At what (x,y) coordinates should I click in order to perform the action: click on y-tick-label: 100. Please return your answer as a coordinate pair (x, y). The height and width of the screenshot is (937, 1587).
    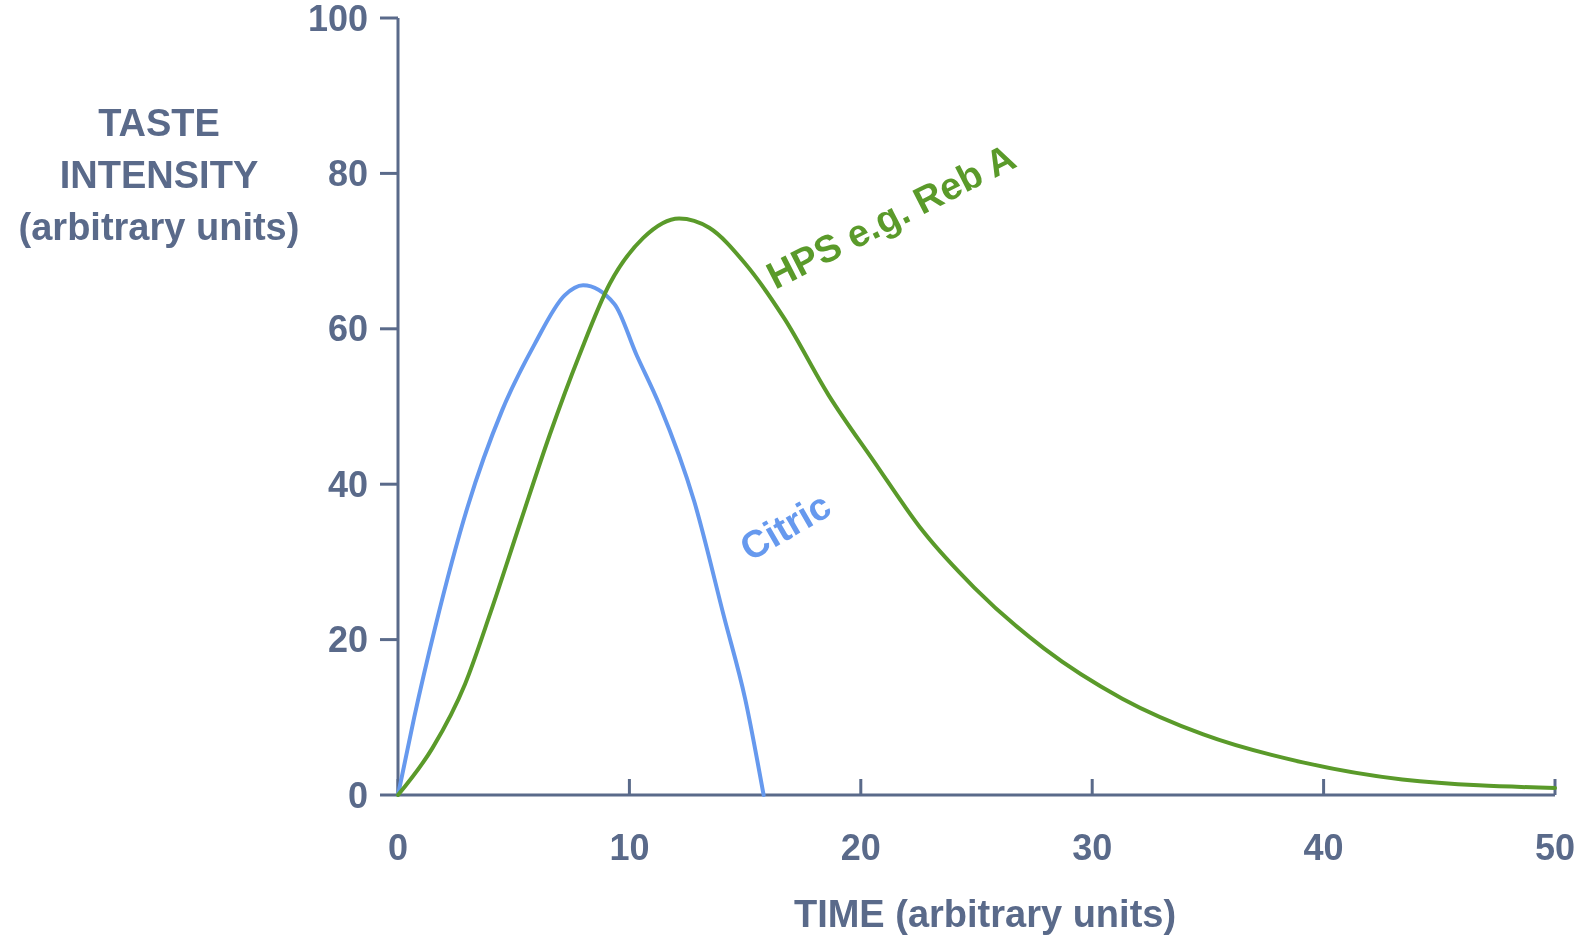
    Looking at the image, I should click on (337, 19).